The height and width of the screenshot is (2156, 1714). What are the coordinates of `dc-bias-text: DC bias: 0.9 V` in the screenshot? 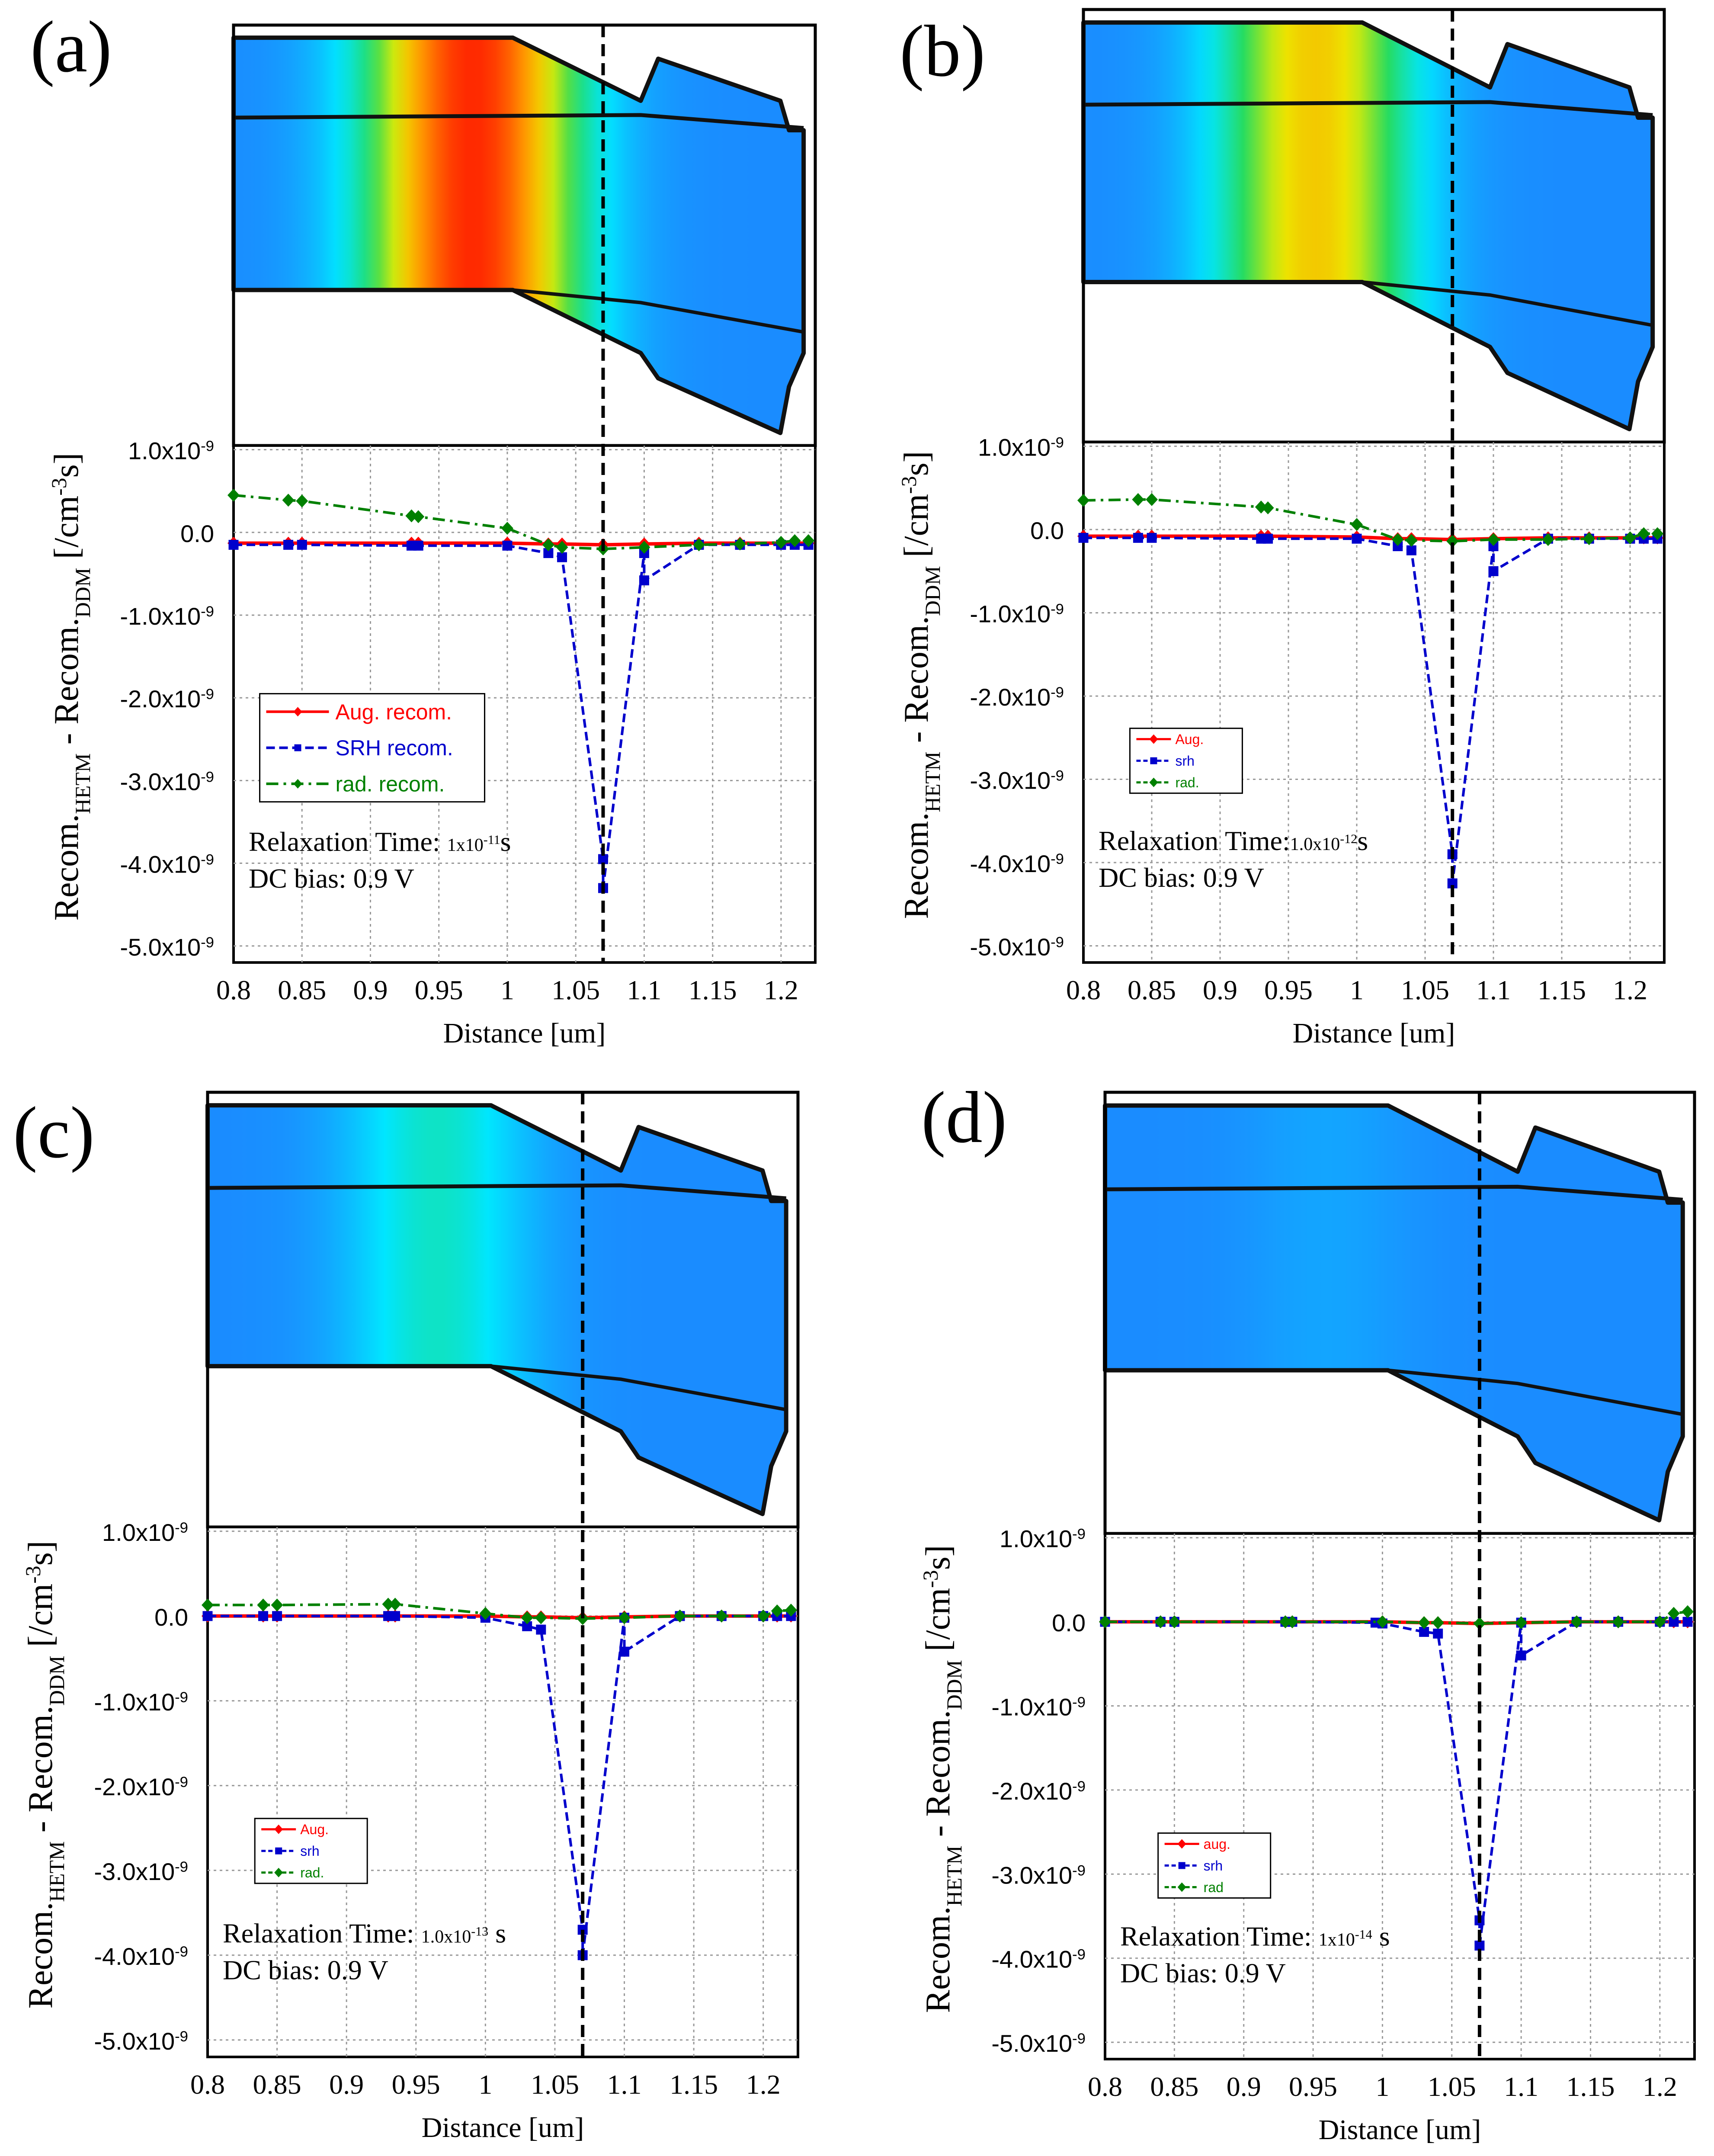 It's located at (1181, 877).